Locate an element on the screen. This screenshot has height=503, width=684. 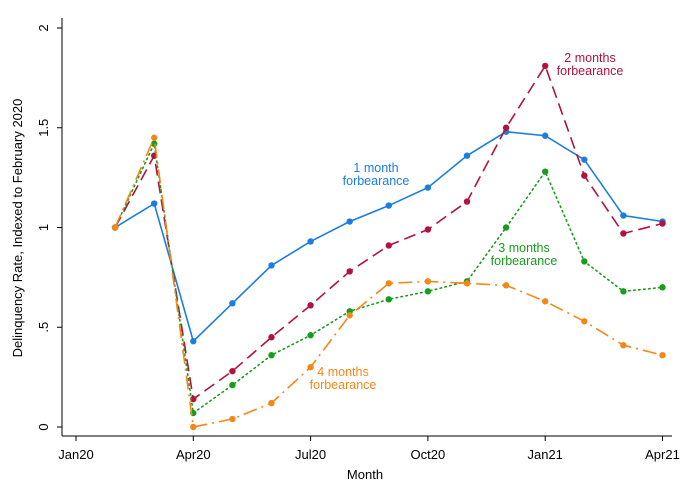
y-axis-ticks: 0 .5 1 1.5 2 is located at coordinates (49, 227).